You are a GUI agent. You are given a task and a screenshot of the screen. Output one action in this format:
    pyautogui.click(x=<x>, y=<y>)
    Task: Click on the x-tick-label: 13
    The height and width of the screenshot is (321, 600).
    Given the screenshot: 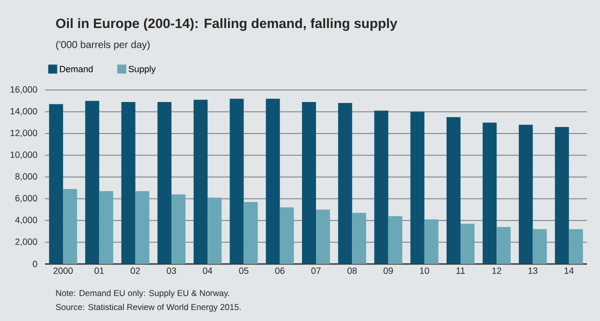 What is the action you would take?
    pyautogui.click(x=533, y=271)
    